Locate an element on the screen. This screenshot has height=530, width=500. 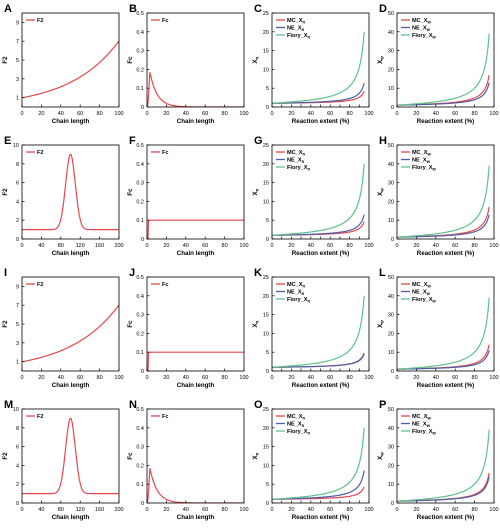
y-tick-label: 8 is located at coordinates (17, 429).